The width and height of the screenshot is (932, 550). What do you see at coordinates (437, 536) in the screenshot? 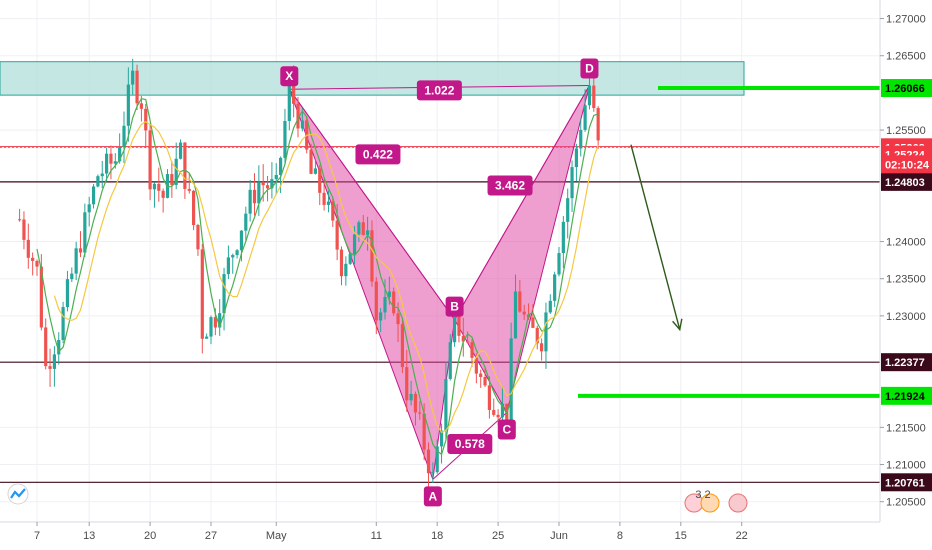
I see `time-tick-label: 18` at bounding box center [437, 536].